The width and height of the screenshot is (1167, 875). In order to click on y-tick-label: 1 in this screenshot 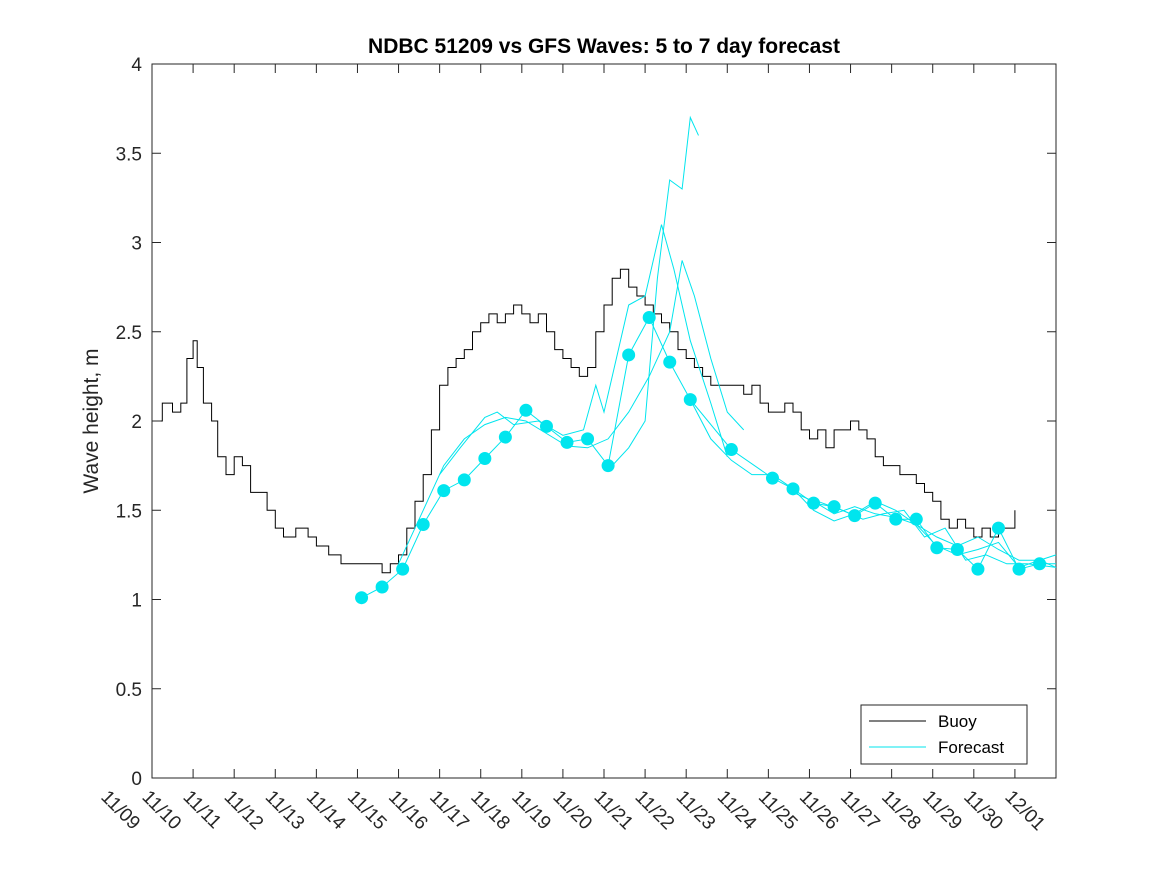, I will do `click(136, 601)`.